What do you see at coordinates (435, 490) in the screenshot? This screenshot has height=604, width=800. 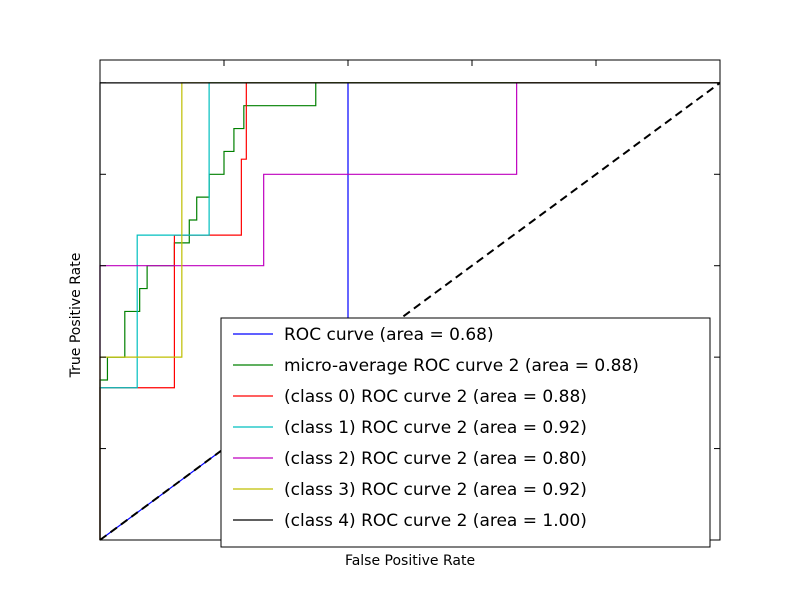 I see `legend-label-class-3-roc-curve-2-area-0-92: (class 3) ROC curve 2 (area = 0.92)` at bounding box center [435, 490].